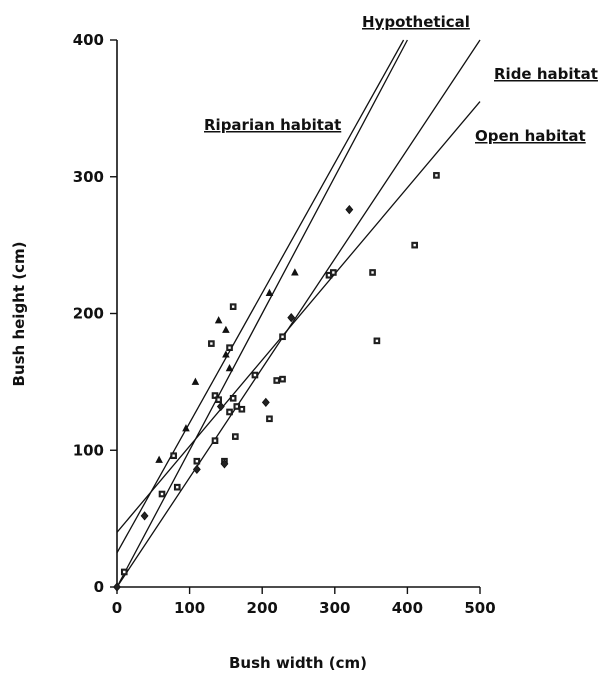 This screenshot has width=600, height=681. What do you see at coordinates (88, 314) in the screenshot?
I see `y-tick-label: 200` at bounding box center [88, 314].